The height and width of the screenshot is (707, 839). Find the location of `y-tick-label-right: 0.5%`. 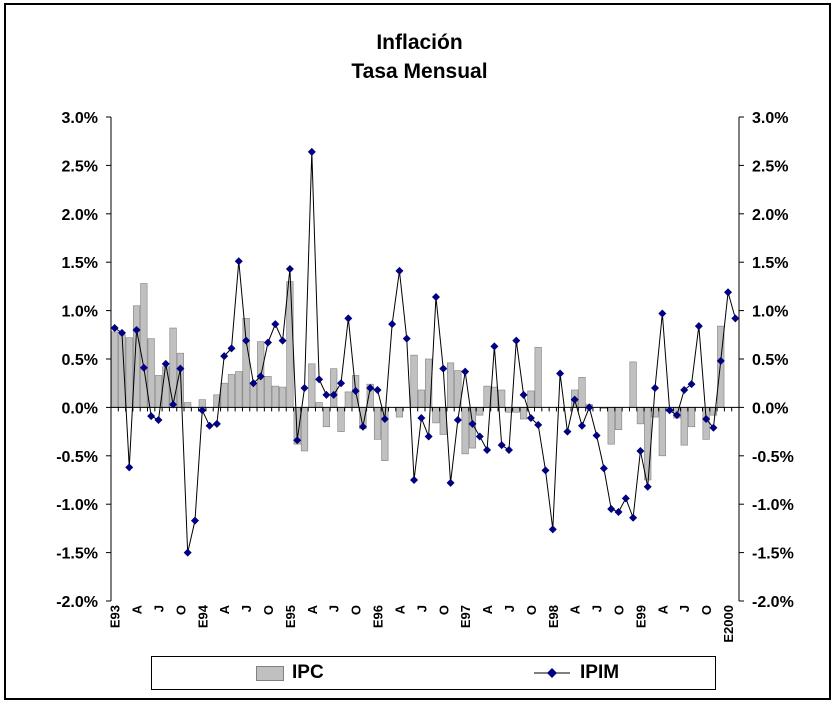

y-tick-label-right: 0.5% is located at coordinates (770, 360).